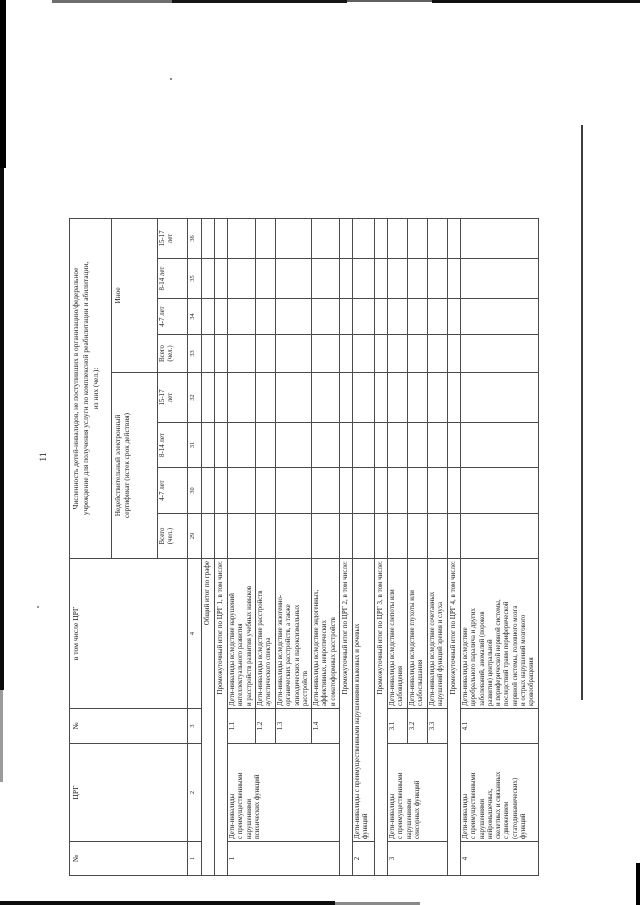 The image size is (640, 905). Describe the element at coordinates (417, 858) in the screenshot. I see `row-no: 3` at that location.